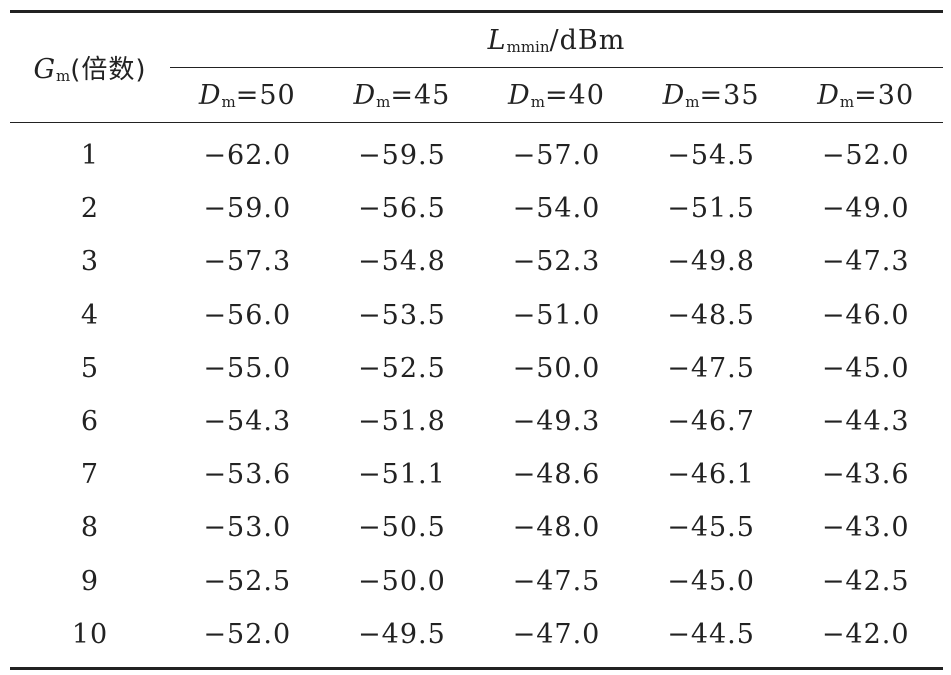 The height and width of the screenshot is (675, 951). Describe the element at coordinates (63, 76) in the screenshot. I see `gm-subscript: m` at that location.